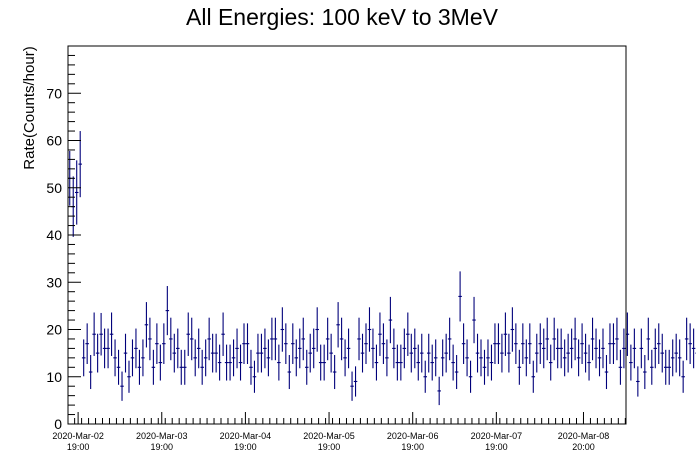 This screenshot has height=472, width=696. I want to click on x-tick-date-label: 2020-Mar-05, so click(329, 436).